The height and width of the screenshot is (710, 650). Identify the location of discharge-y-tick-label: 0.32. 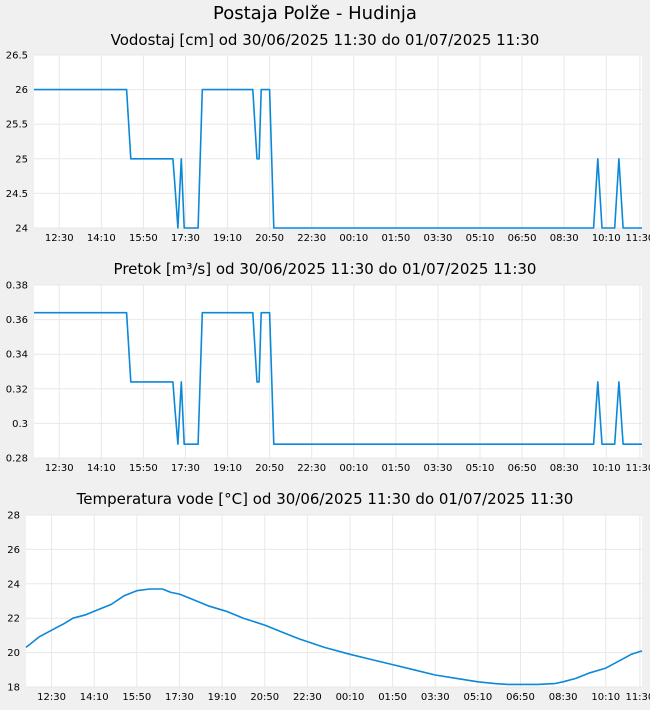
(17, 389).